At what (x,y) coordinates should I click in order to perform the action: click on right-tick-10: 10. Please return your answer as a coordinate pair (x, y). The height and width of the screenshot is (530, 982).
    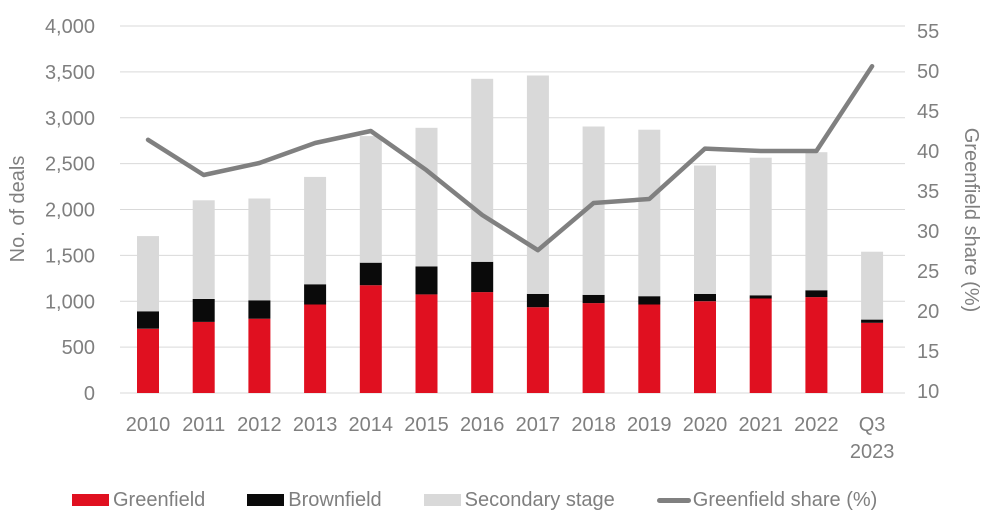
    Looking at the image, I should click on (928, 392).